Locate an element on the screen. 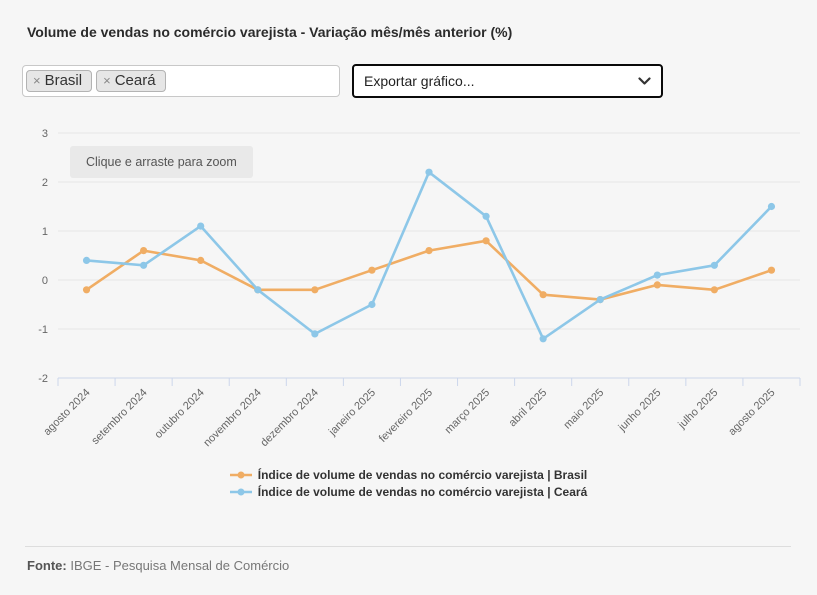 The image size is (817, 595). y-tick-label: -2 is located at coordinates (43, 379).